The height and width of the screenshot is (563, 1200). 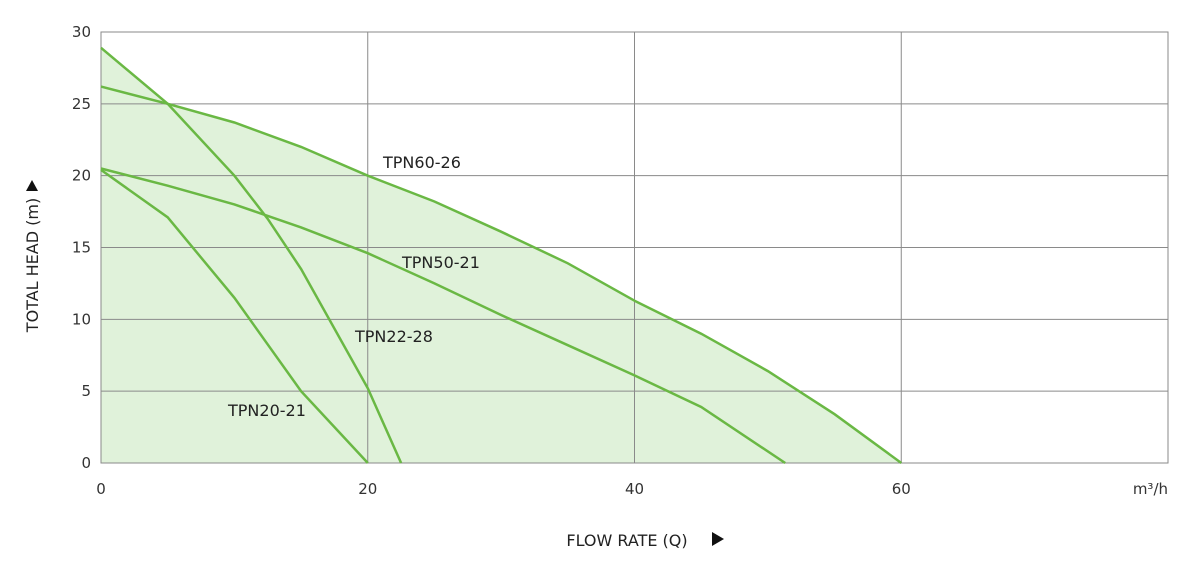 I want to click on area-fill, so click(x=234, y=316).